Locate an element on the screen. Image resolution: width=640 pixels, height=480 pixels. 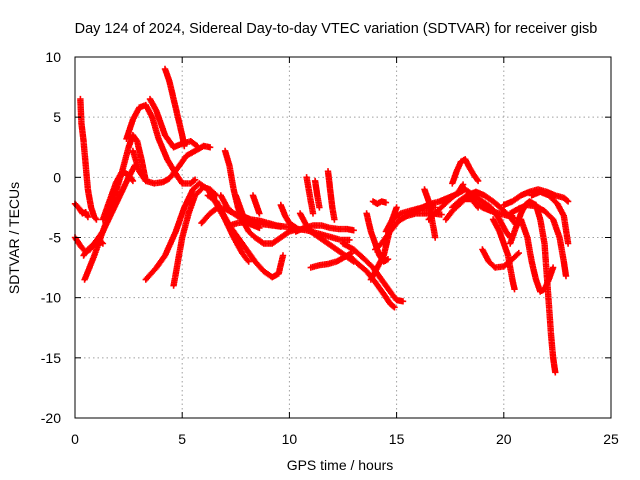
y-tick-label: -20 is located at coordinates (51, 418).